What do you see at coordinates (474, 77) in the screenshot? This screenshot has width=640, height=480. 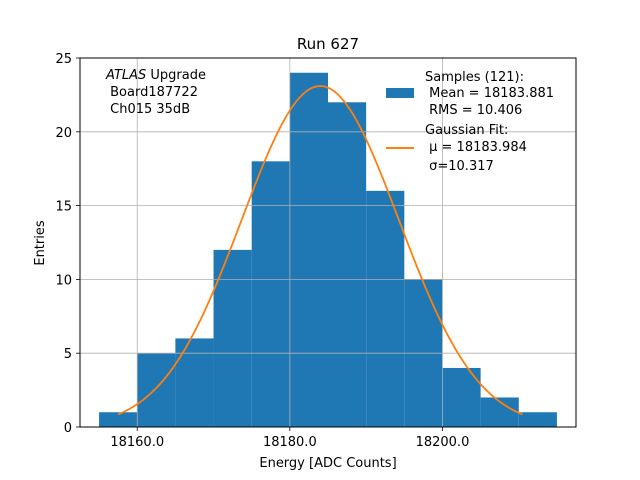 I see `legend-samples-title: Samples (121):` at bounding box center [474, 77].